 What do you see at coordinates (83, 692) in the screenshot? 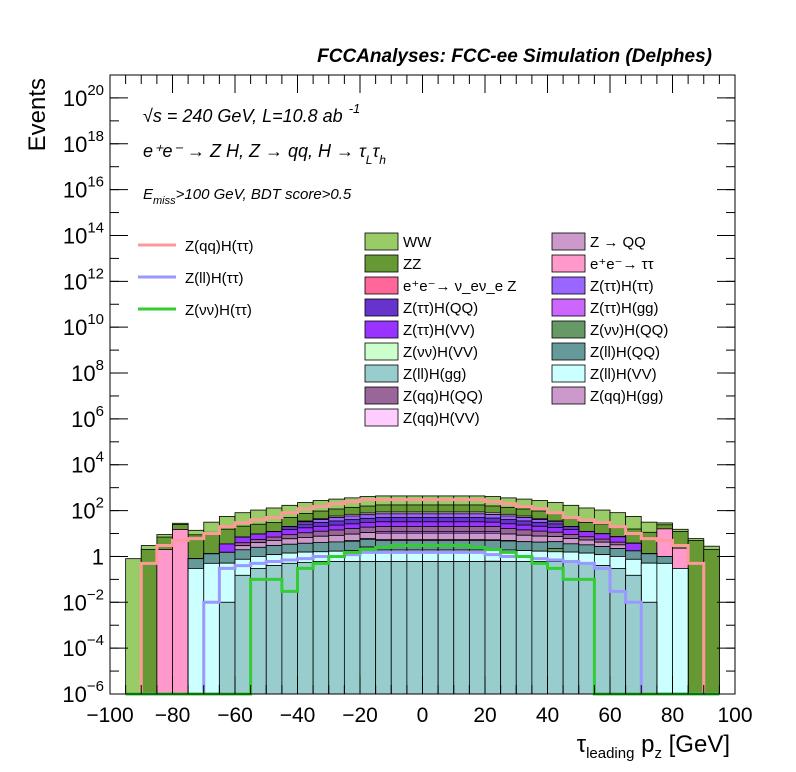
I see `y-tick-label: 10⁻⁶` at bounding box center [83, 692].